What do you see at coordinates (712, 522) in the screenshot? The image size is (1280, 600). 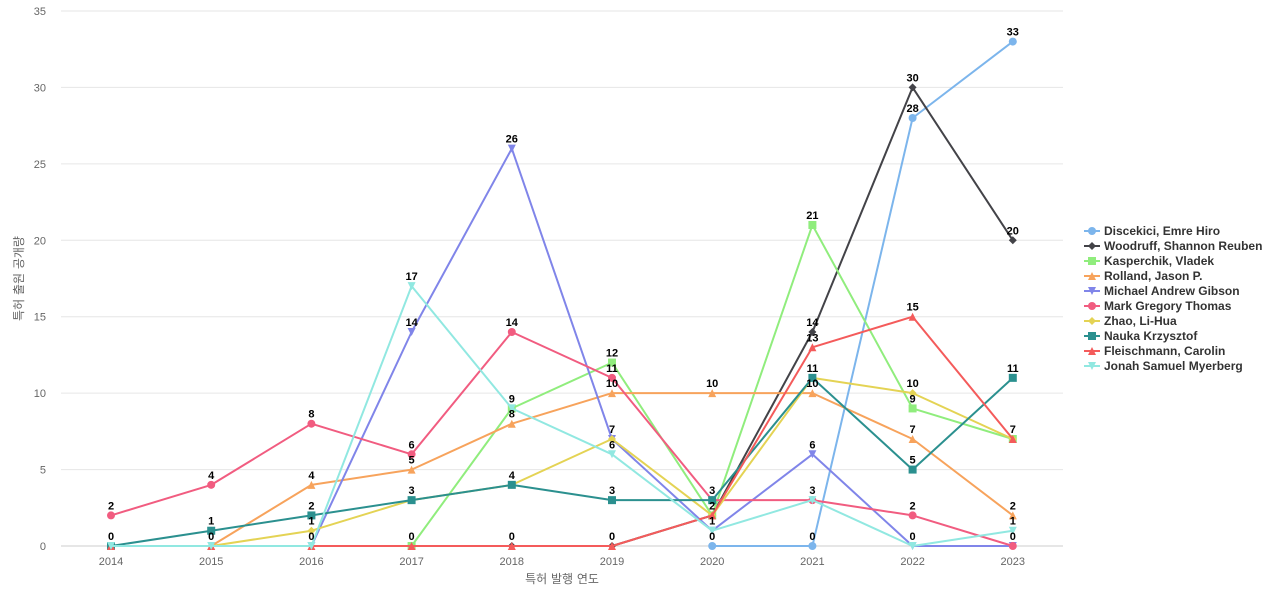 I see `data-label: 1` at bounding box center [712, 522].